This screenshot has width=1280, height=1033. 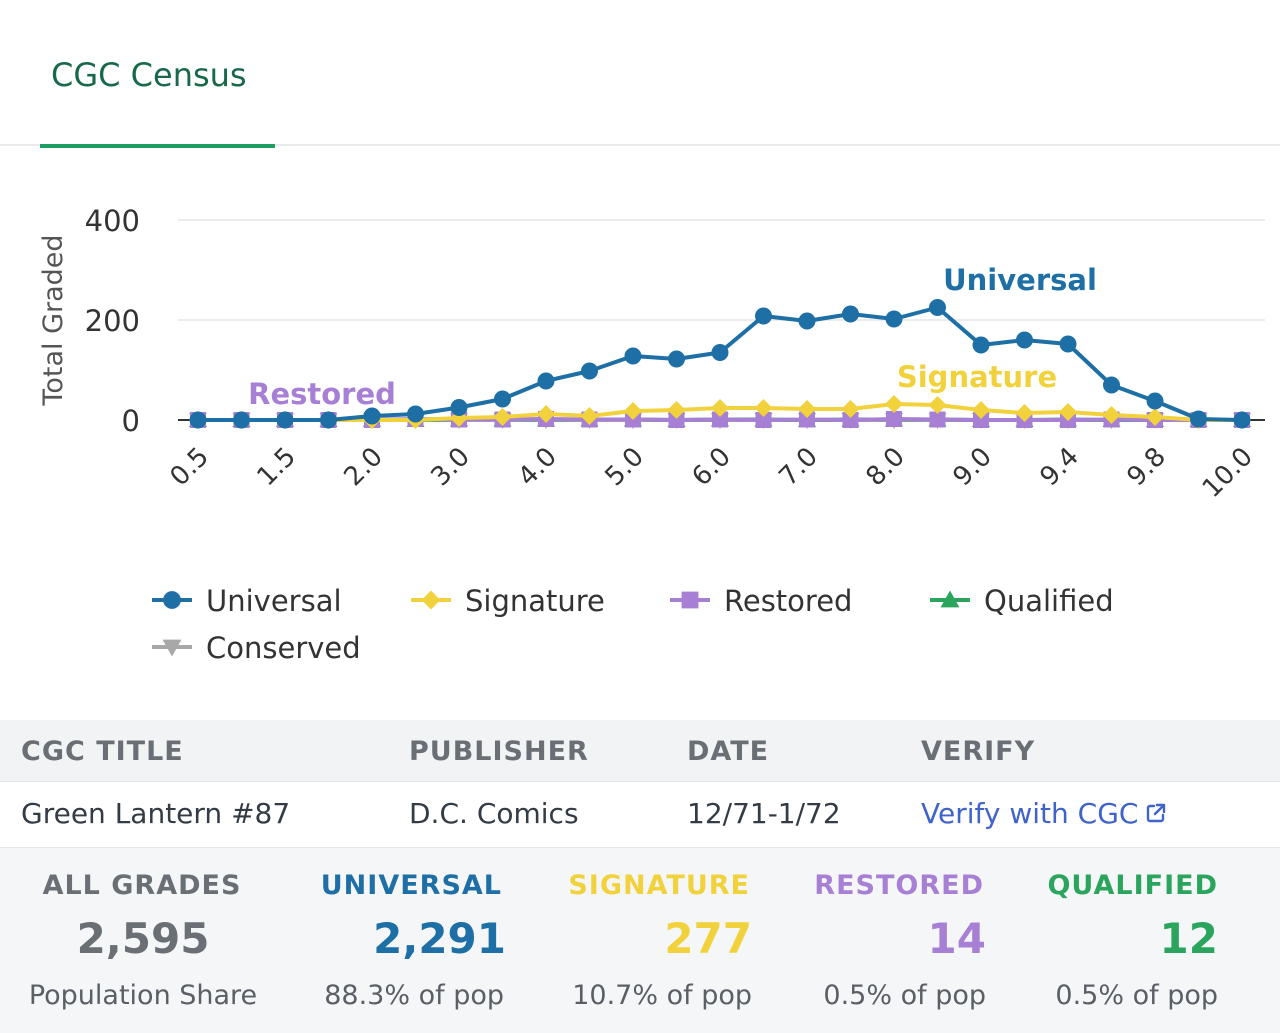 What do you see at coordinates (499, 751) in the screenshot?
I see `header-publisher: PUBLISHER` at bounding box center [499, 751].